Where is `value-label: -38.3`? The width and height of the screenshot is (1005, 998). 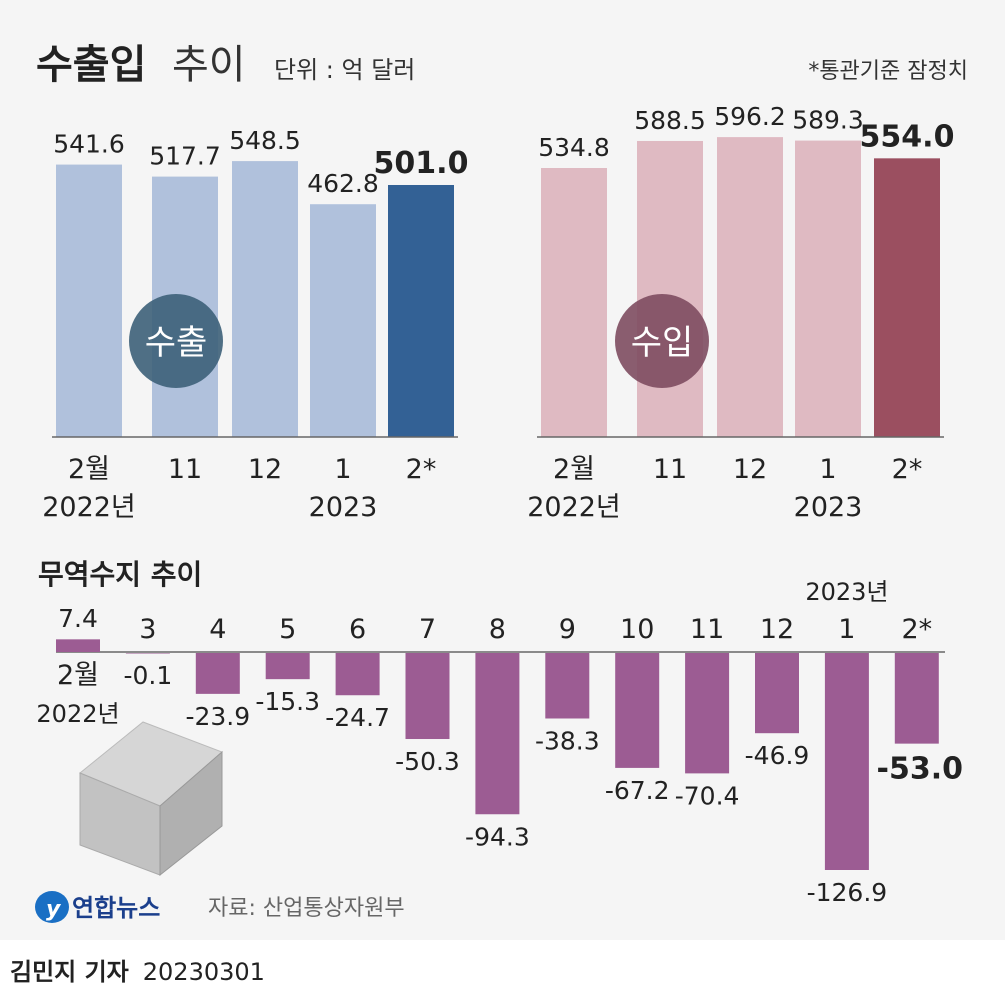 value-label: -38.3 is located at coordinates (567, 740).